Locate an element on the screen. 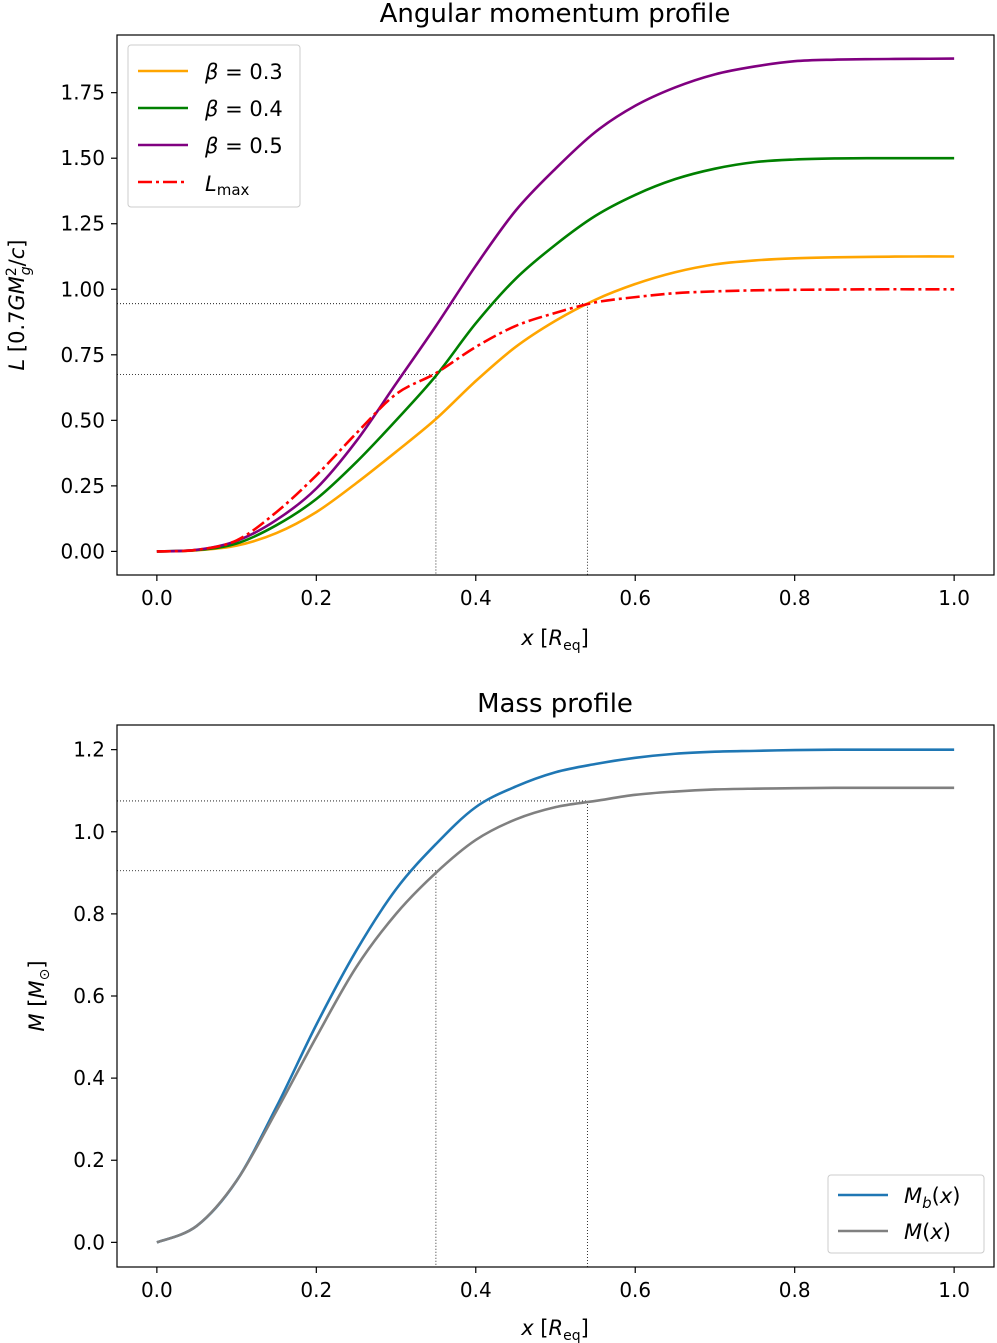 This screenshot has height=1343, width=997. y-tick-label: 0.6 is located at coordinates (89, 996).